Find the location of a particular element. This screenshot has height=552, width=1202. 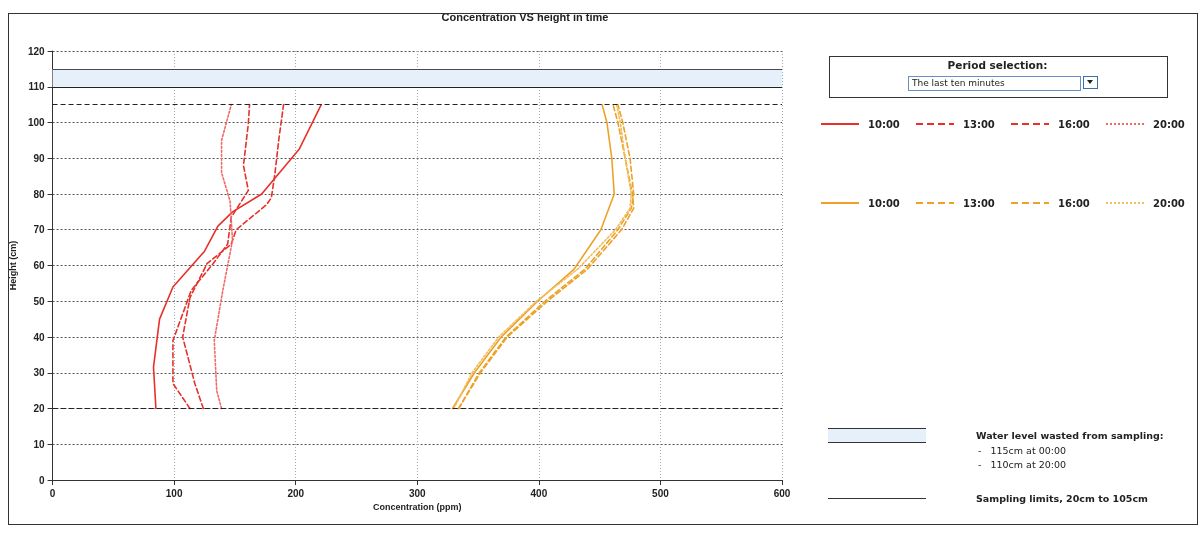

text: The last ten minutes is located at coordinates (994, 83).